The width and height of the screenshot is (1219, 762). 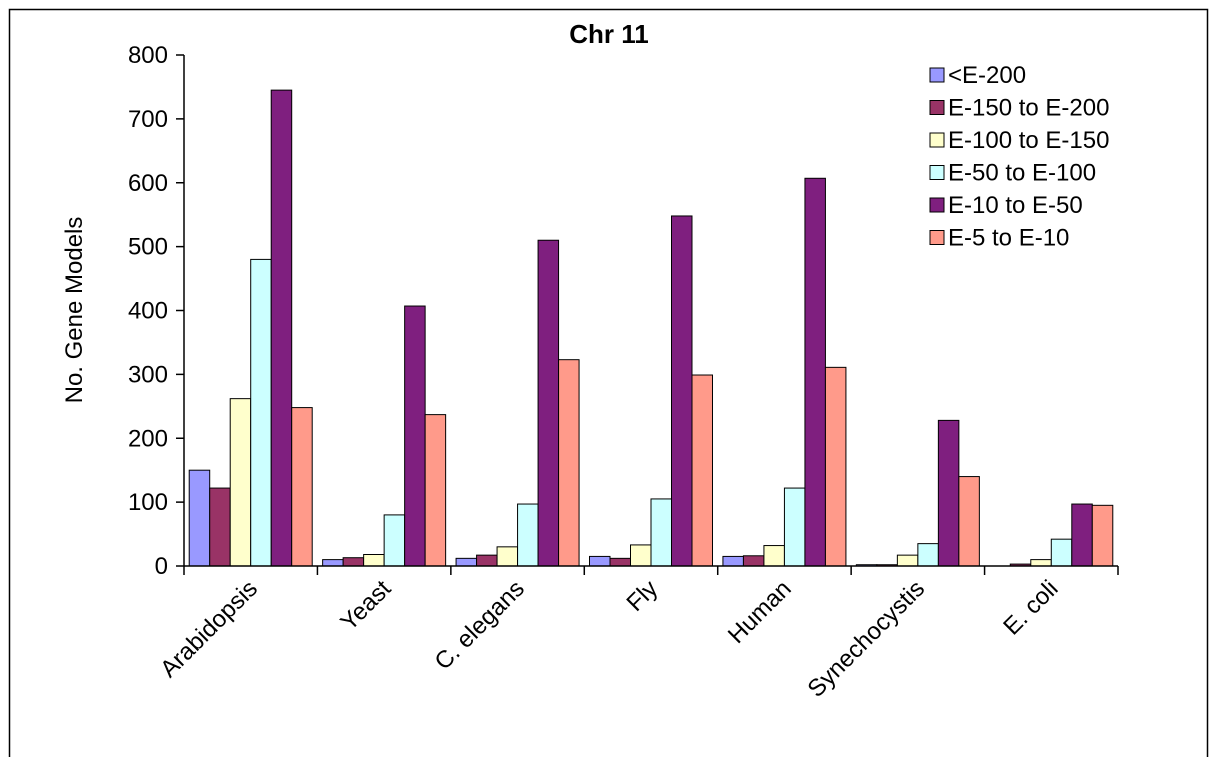 What do you see at coordinates (148, 374) in the screenshot?
I see `y-tick-label: 300` at bounding box center [148, 374].